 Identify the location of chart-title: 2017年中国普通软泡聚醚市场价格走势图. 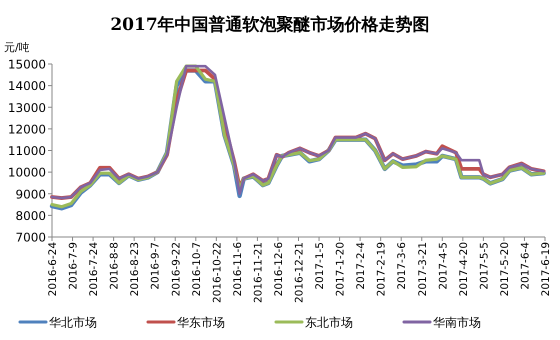
(270, 24).